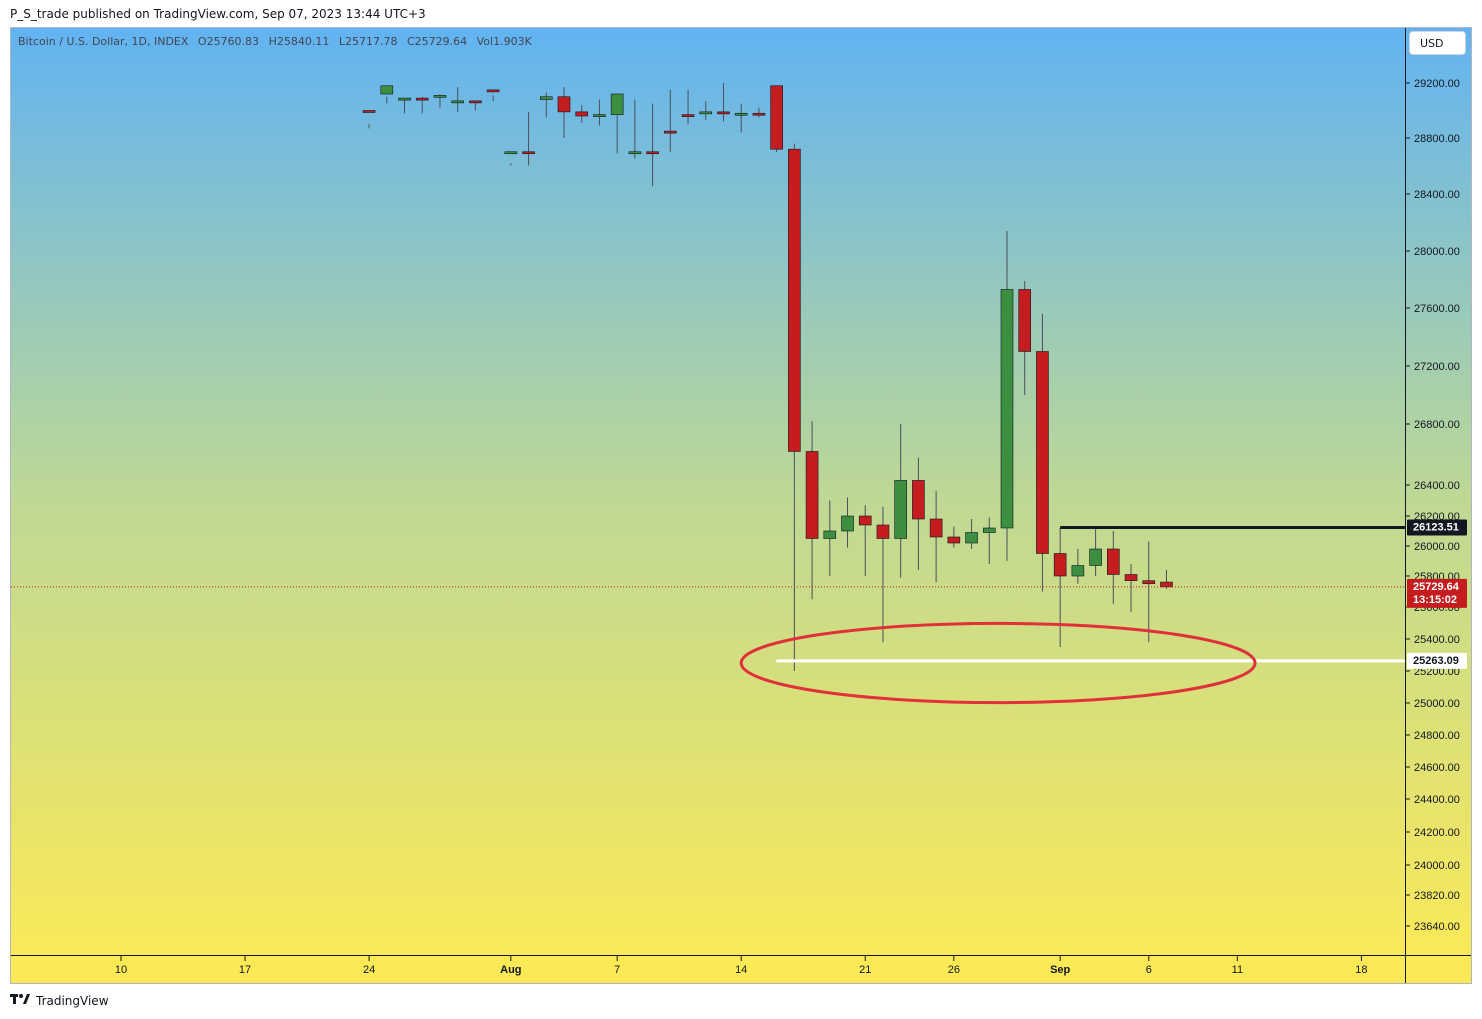  I want to click on price-tick-label: 29200.00, so click(1437, 84).